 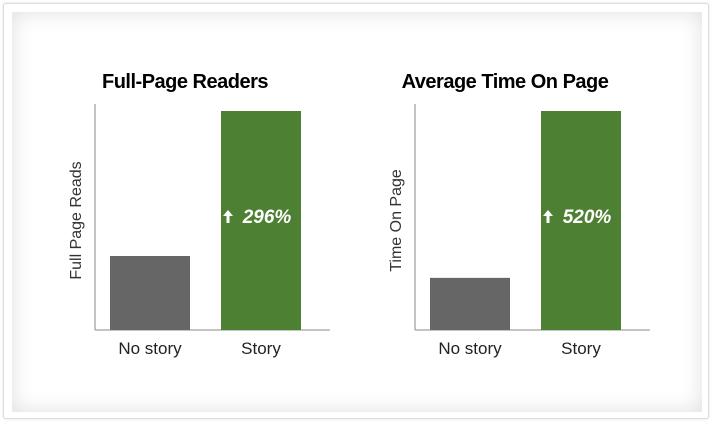 What do you see at coordinates (267, 217) in the screenshot?
I see `bar-annotation: 296%` at bounding box center [267, 217].